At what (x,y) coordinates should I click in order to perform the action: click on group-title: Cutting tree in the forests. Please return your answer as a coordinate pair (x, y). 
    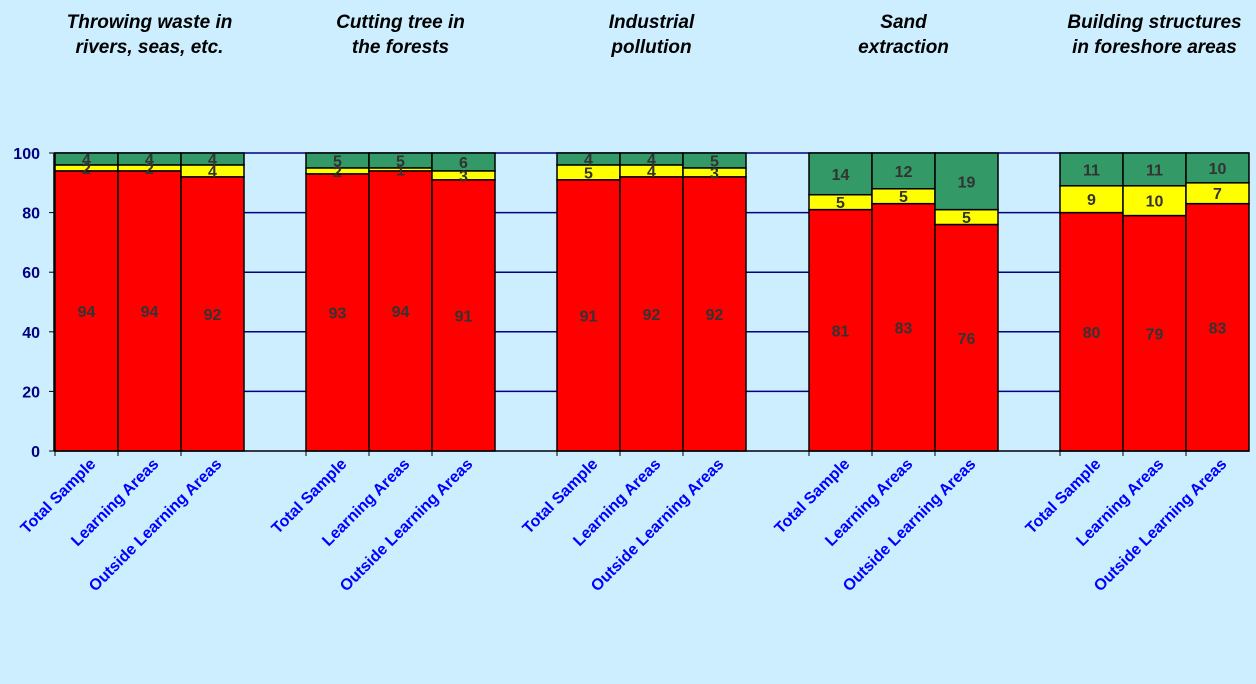
    Looking at the image, I should click on (400, 35).